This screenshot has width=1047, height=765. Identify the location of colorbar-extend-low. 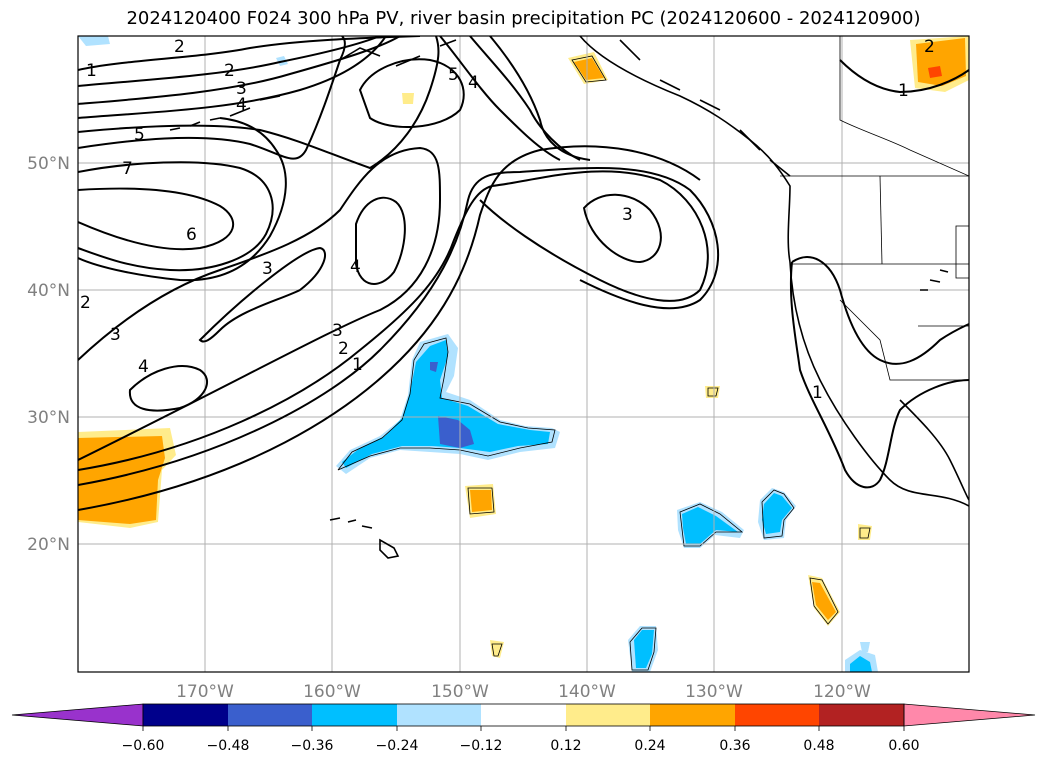
(77, 715).